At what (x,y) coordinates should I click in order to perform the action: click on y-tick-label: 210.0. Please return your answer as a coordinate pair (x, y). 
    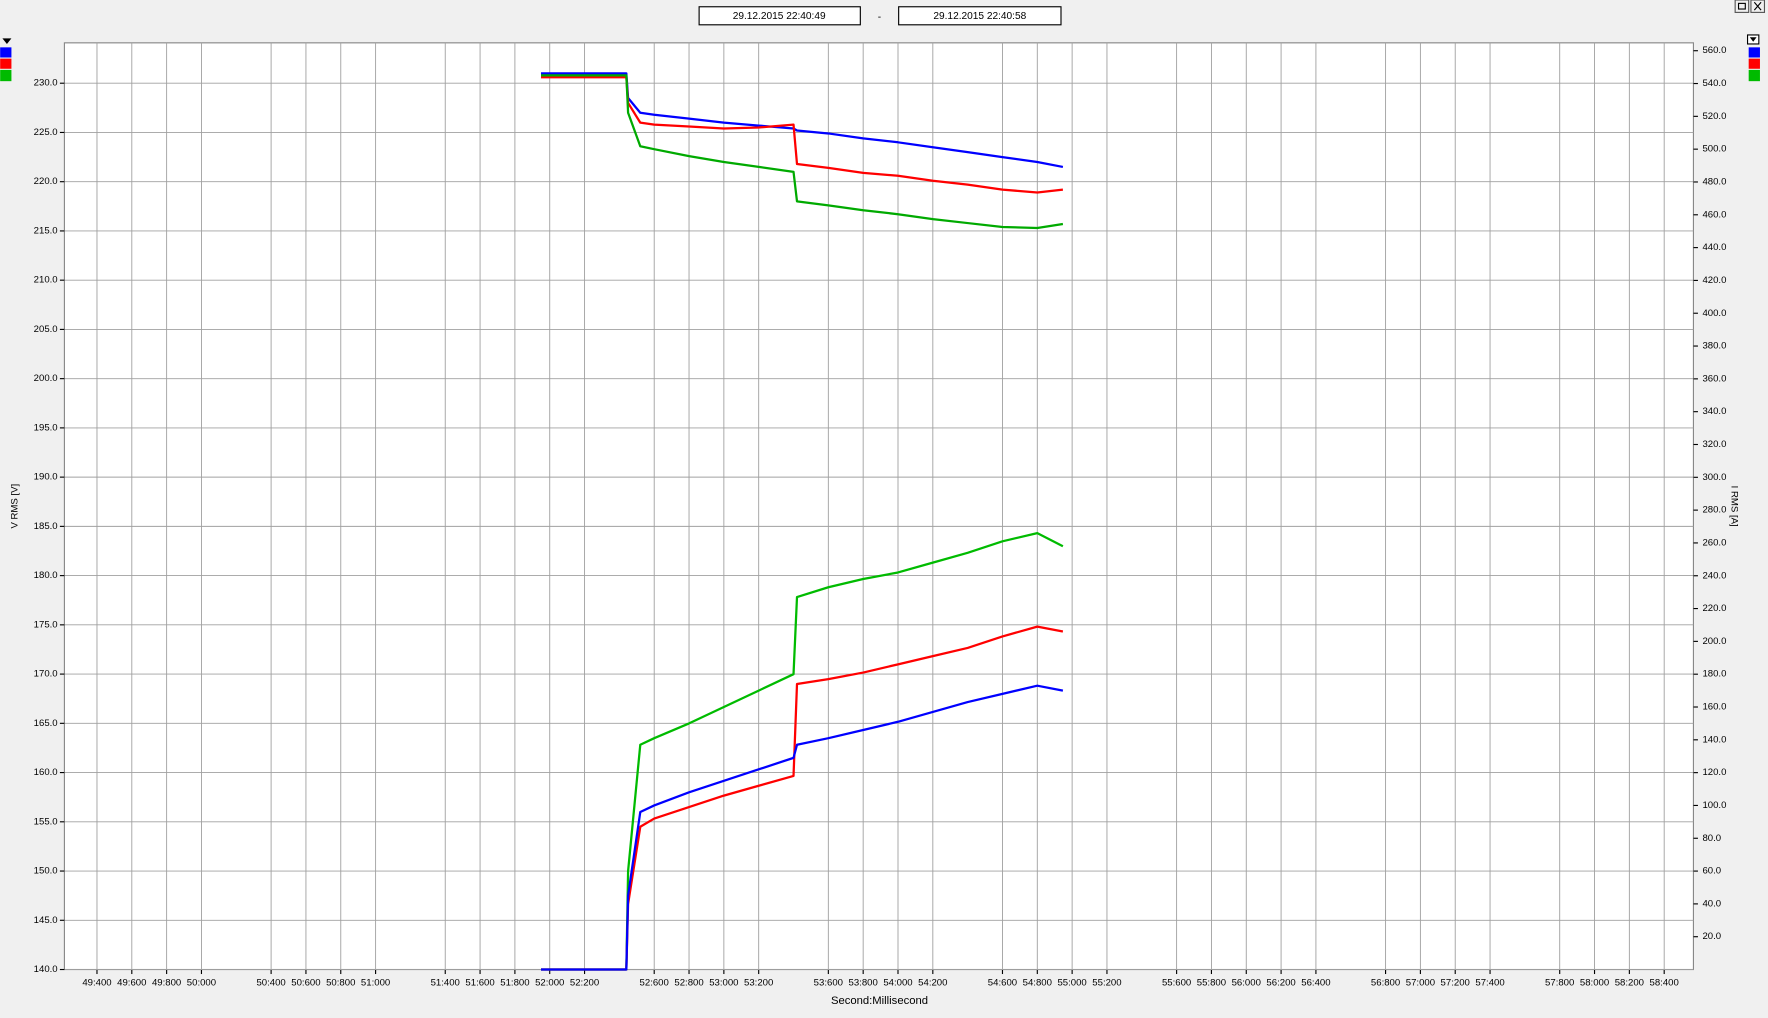
    Looking at the image, I should click on (46, 280).